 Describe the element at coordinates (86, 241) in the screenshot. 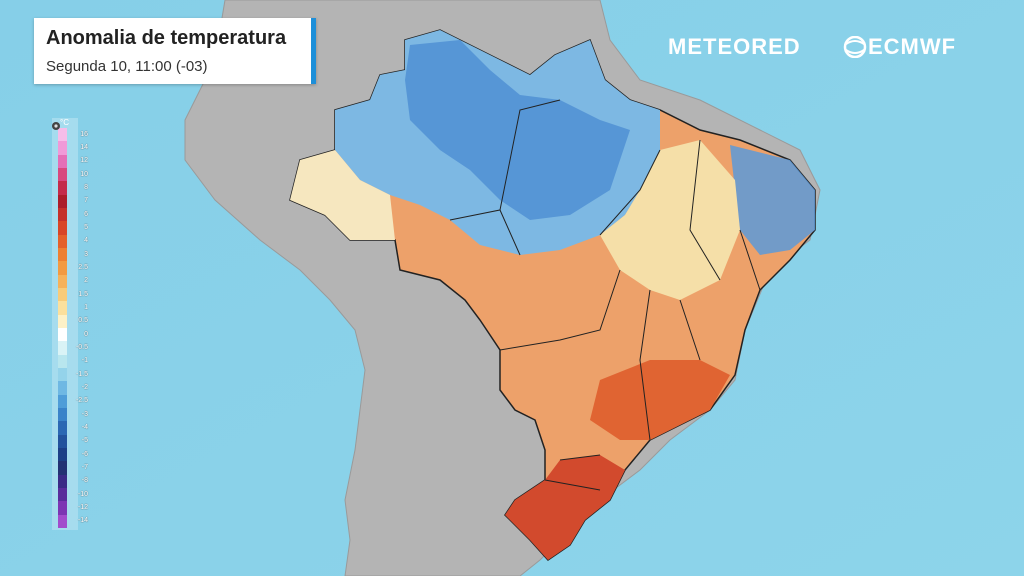

I see `legend-label: 4` at that location.